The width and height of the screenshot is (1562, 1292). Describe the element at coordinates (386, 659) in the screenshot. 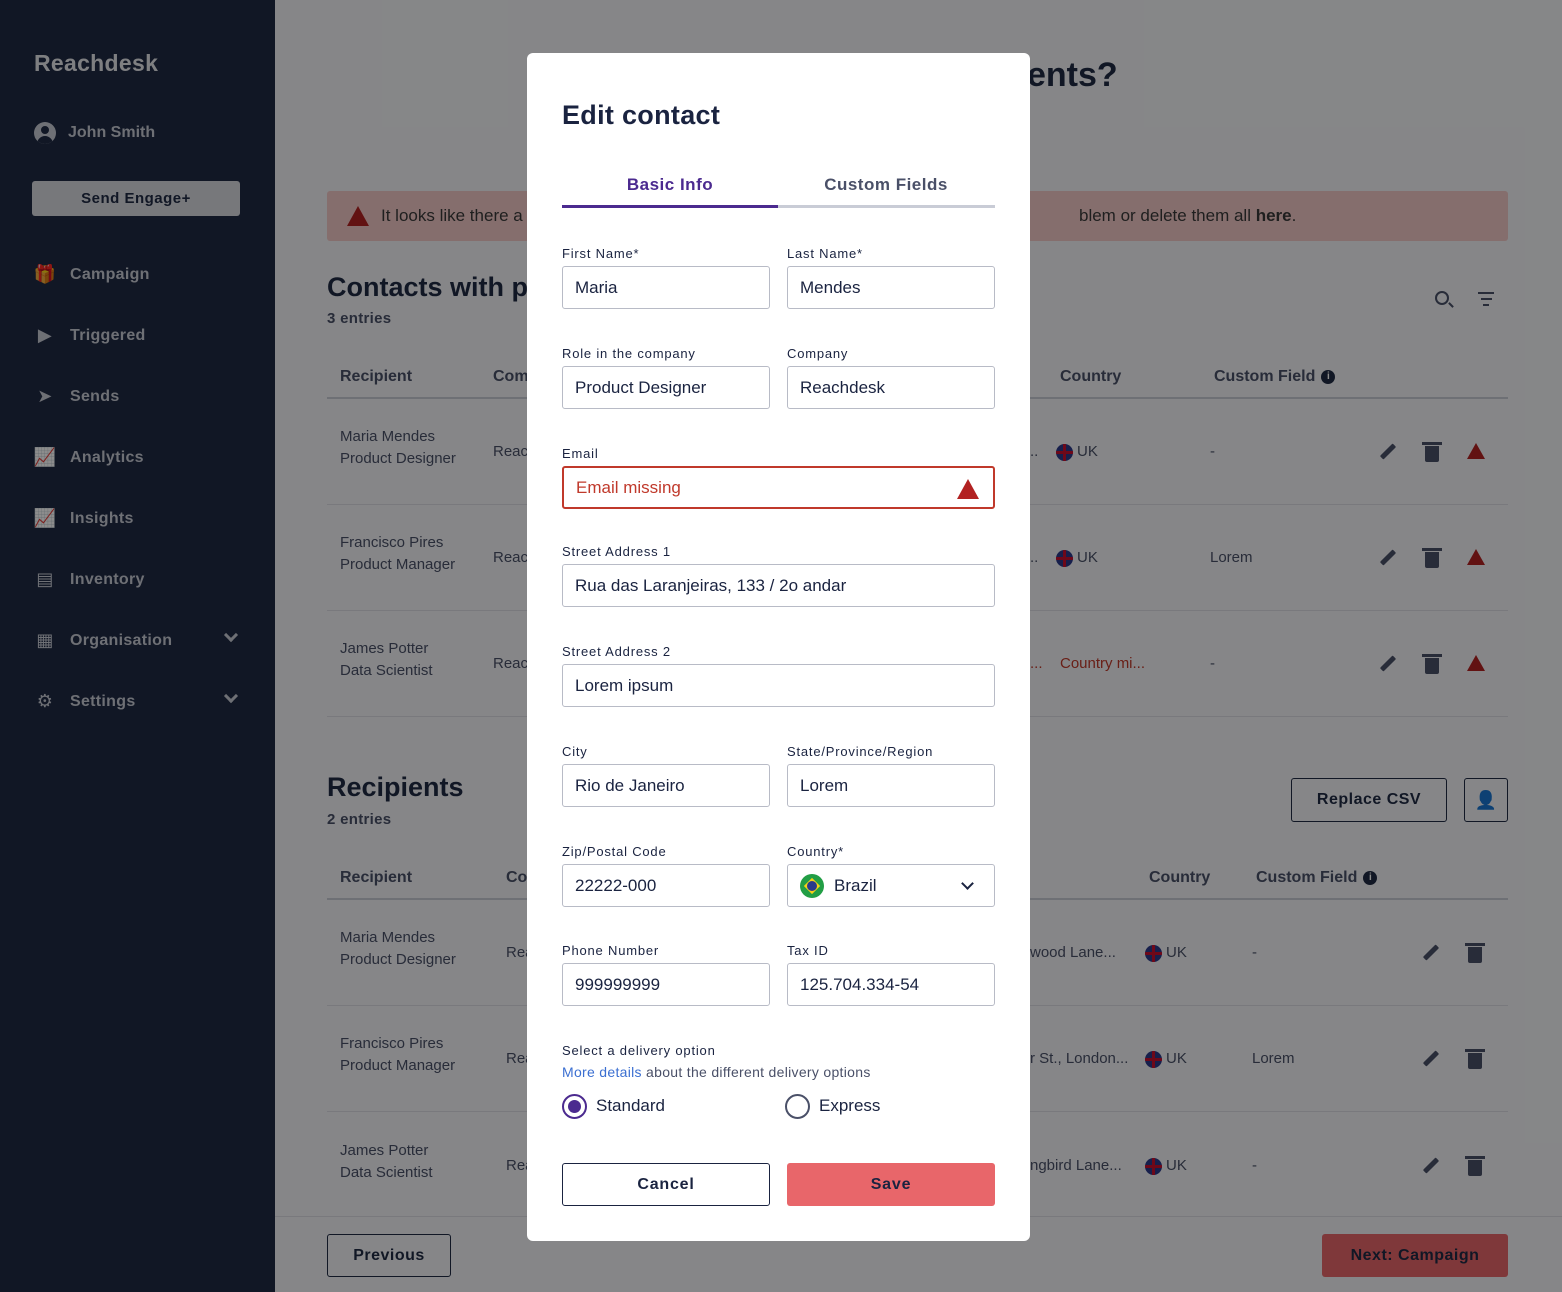

I see `table-row: James Potter Data Scientist` at that location.